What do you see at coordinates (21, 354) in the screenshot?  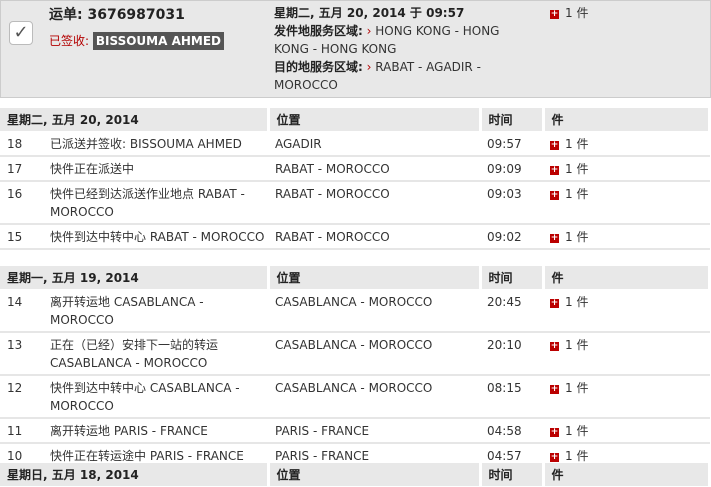 I see `event-number: 13` at bounding box center [21, 354].